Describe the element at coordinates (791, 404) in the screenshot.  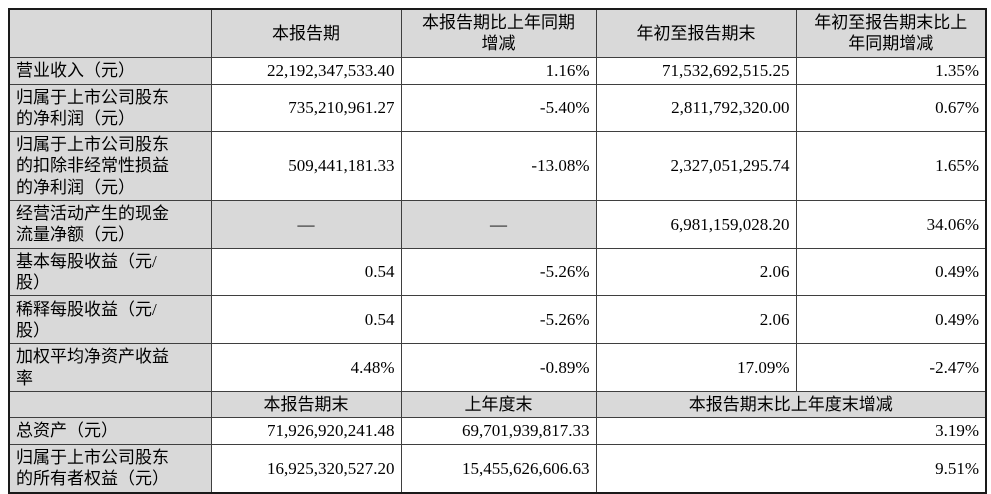
I see `header-period-end-change: 本报告期末比上年度末增减` at that location.